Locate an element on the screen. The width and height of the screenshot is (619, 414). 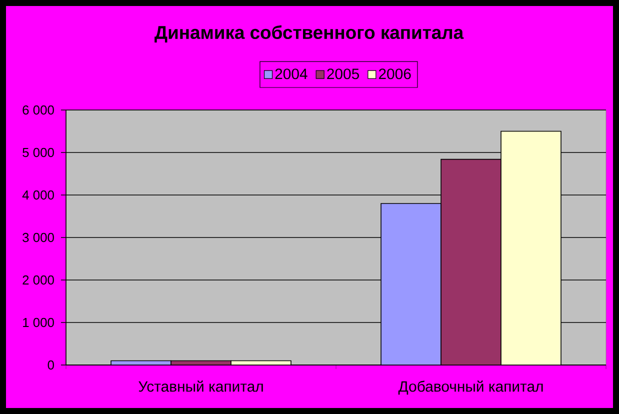
x-tick-label: Добавочный капитал is located at coordinates (470, 387).